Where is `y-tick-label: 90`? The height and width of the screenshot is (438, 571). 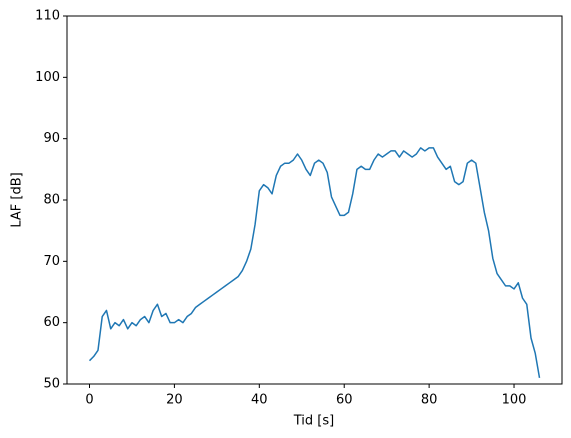
y-tick-label: 90 is located at coordinates (51, 138).